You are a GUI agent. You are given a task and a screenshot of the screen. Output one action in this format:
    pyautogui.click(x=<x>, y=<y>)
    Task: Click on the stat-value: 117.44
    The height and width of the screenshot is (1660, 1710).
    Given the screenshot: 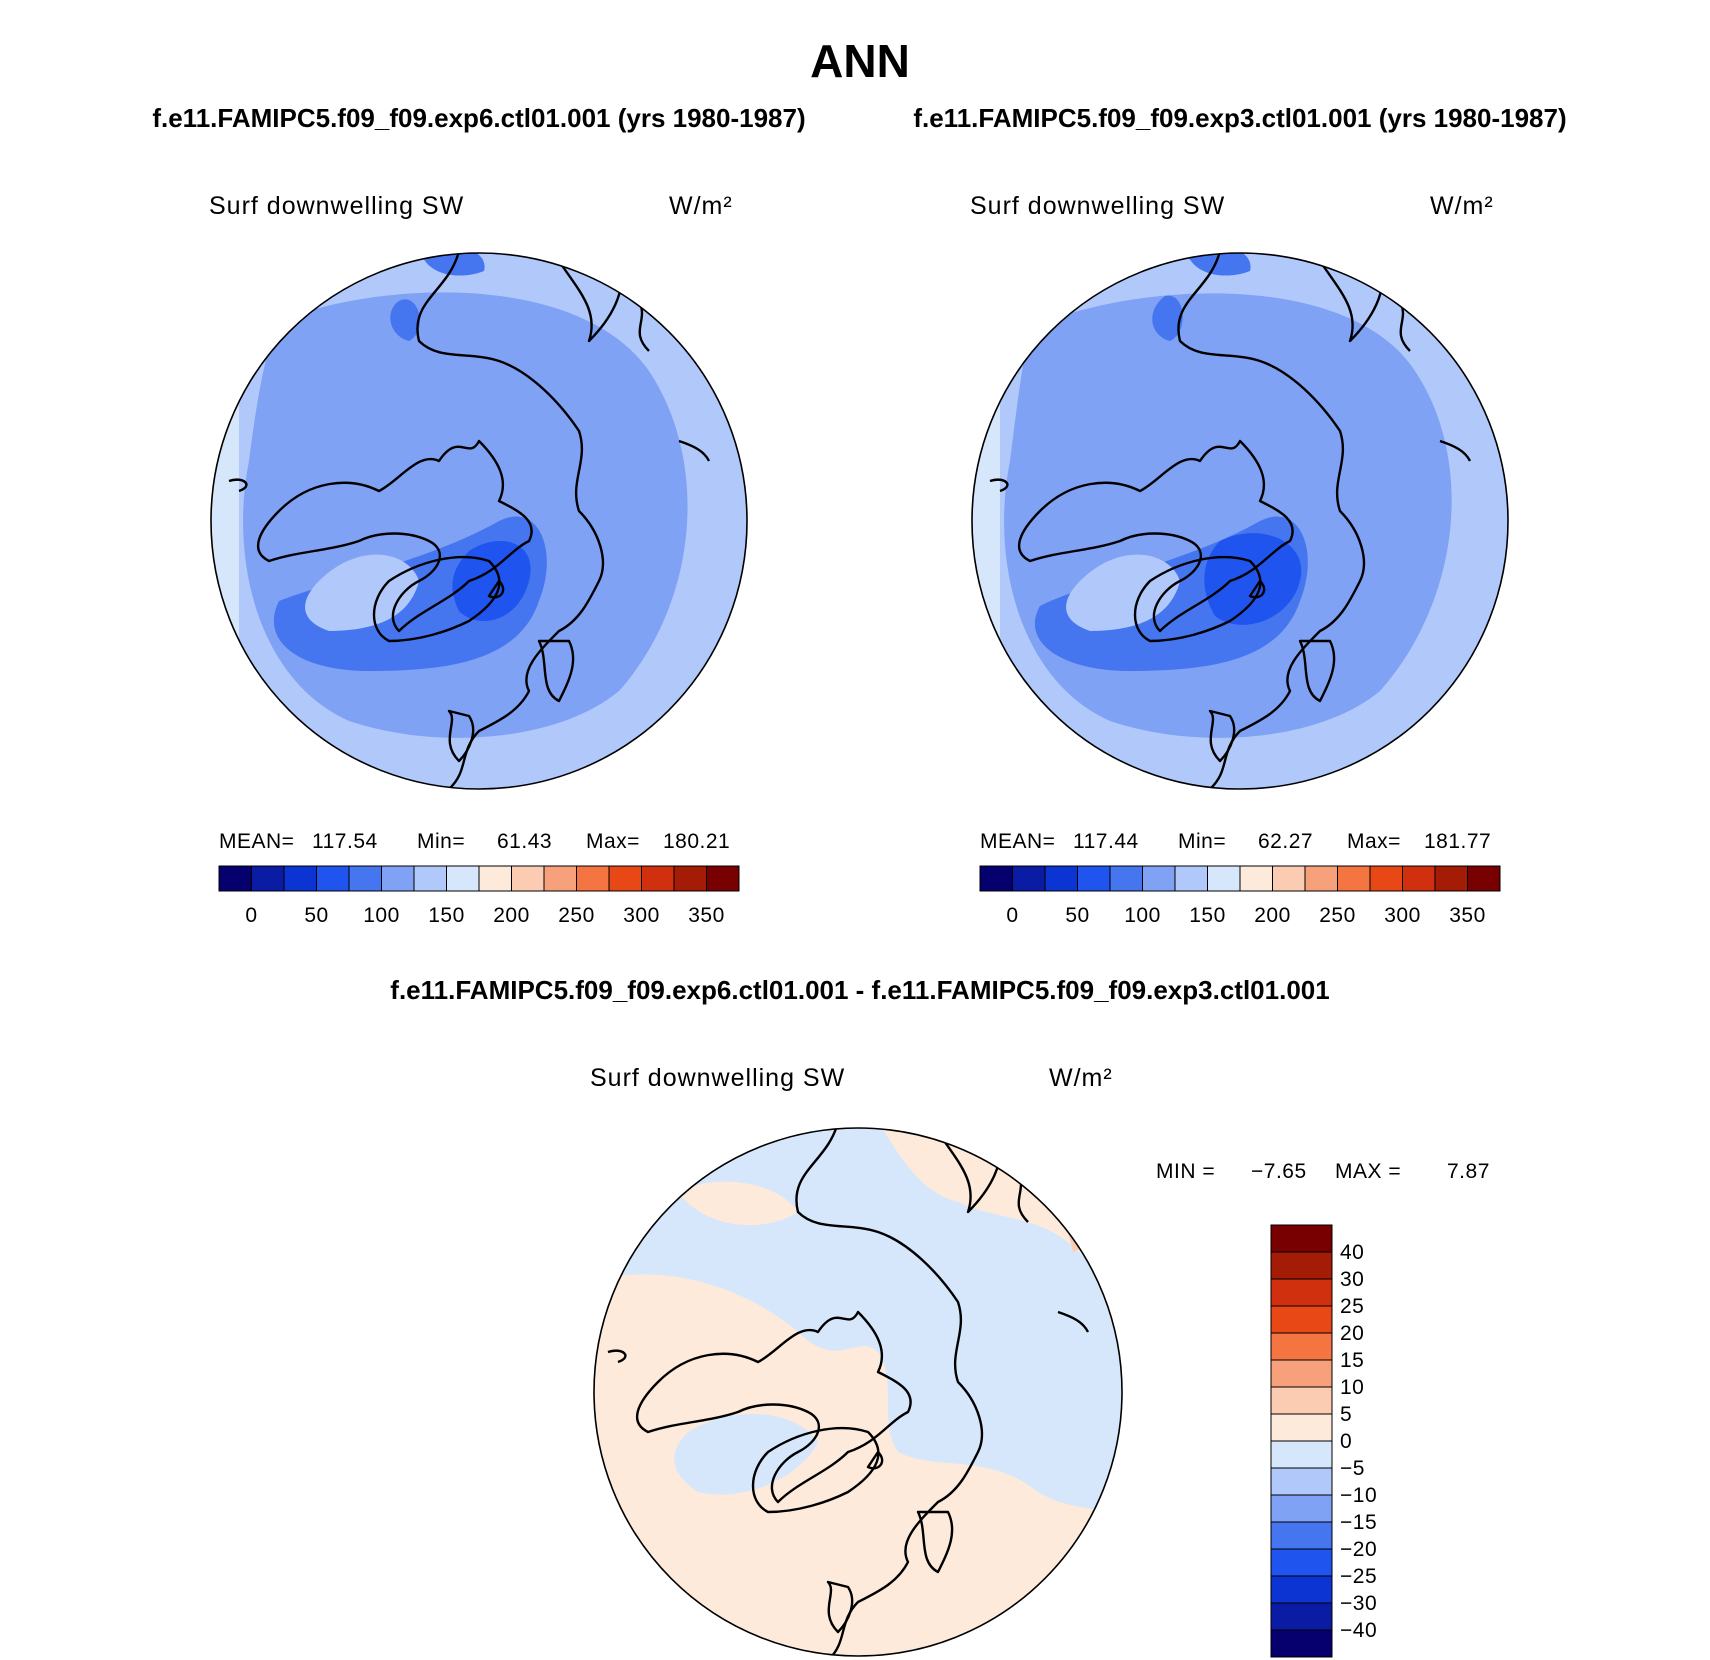 What is the action you would take?
    pyautogui.click(x=1106, y=841)
    